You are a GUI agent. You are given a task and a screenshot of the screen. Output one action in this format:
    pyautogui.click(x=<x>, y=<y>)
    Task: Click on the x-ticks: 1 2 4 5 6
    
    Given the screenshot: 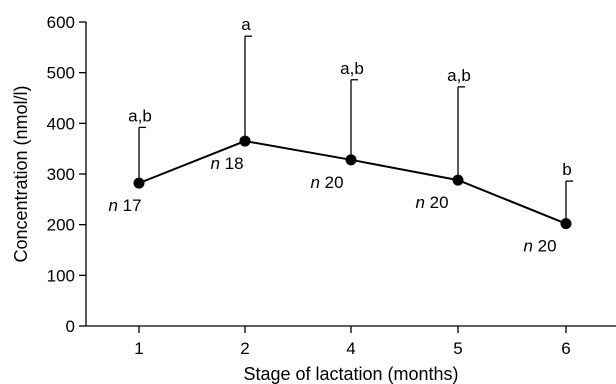 What is the action you would take?
    pyautogui.click(x=352, y=342)
    